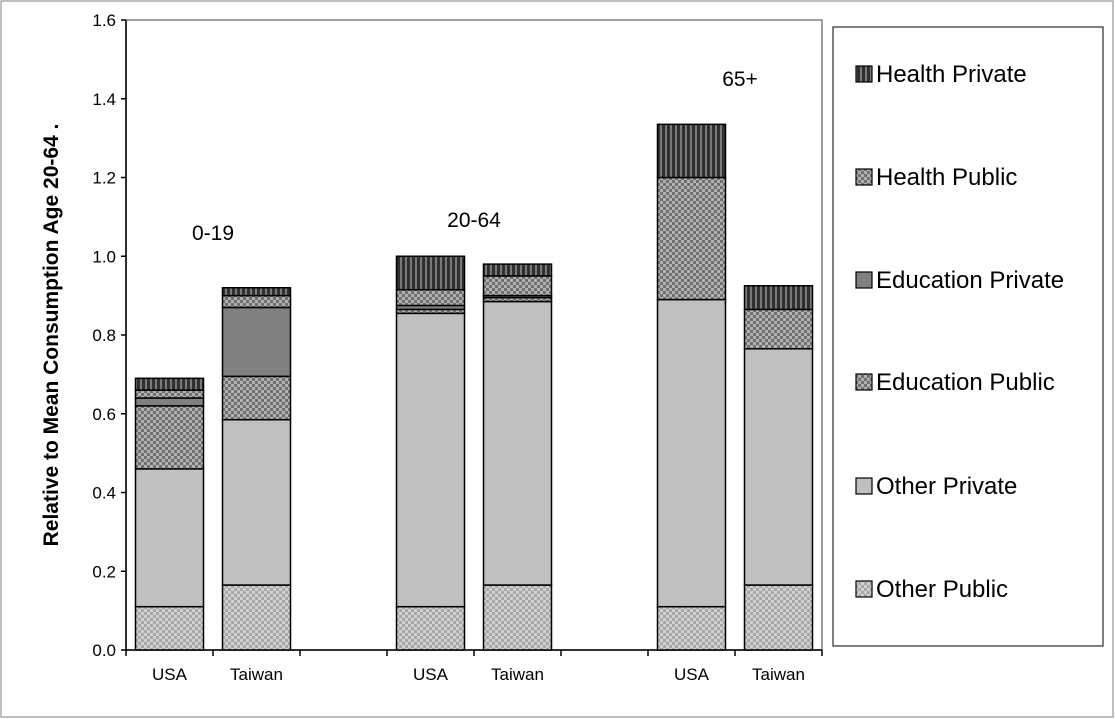 The image size is (1115, 719). What do you see at coordinates (104, 335) in the screenshot?
I see `y-tick-label: 0.8` at bounding box center [104, 335].